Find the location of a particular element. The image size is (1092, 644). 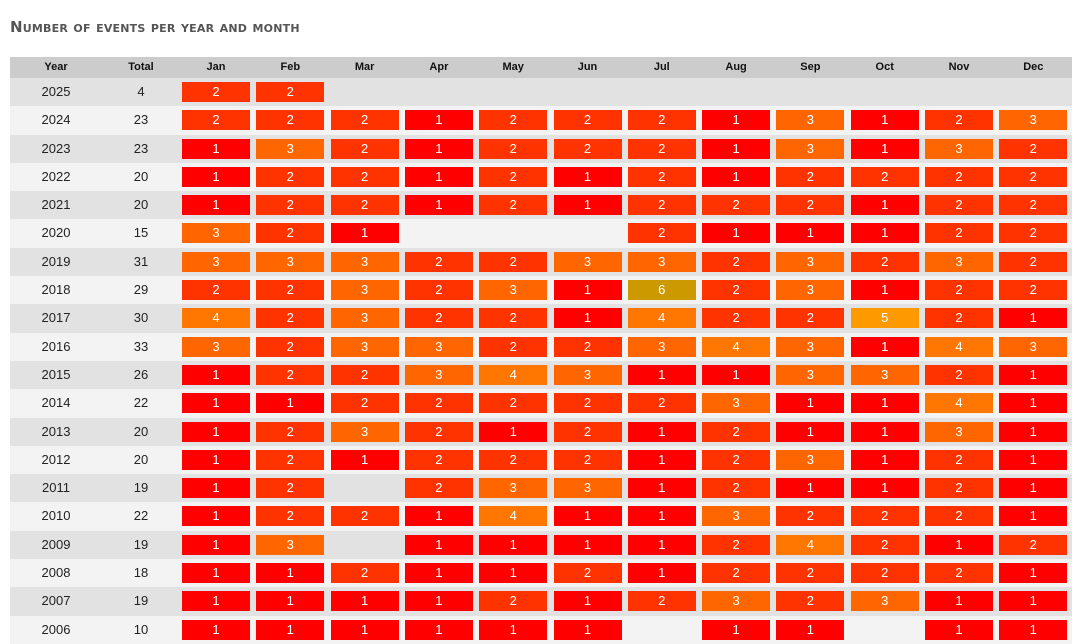

event-count-cell: 6 is located at coordinates (661, 290).